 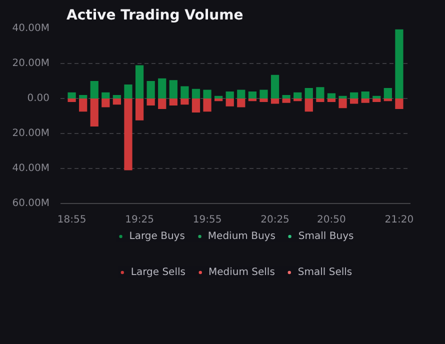 What do you see at coordinates (331, 220) in the screenshot?
I see `x-tick-label: 20:50` at bounding box center [331, 220].